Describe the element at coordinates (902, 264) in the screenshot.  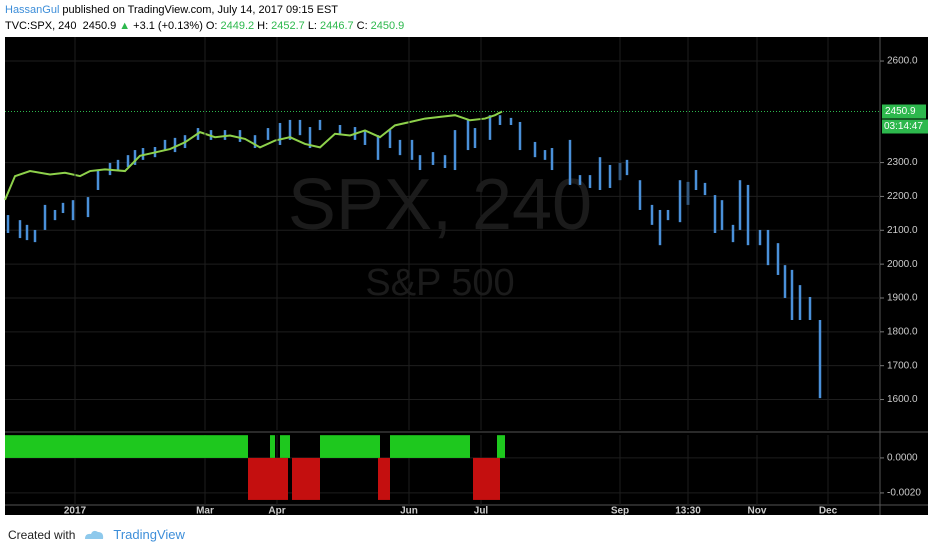
I see `y-tick-label: 2000.0` at that location.